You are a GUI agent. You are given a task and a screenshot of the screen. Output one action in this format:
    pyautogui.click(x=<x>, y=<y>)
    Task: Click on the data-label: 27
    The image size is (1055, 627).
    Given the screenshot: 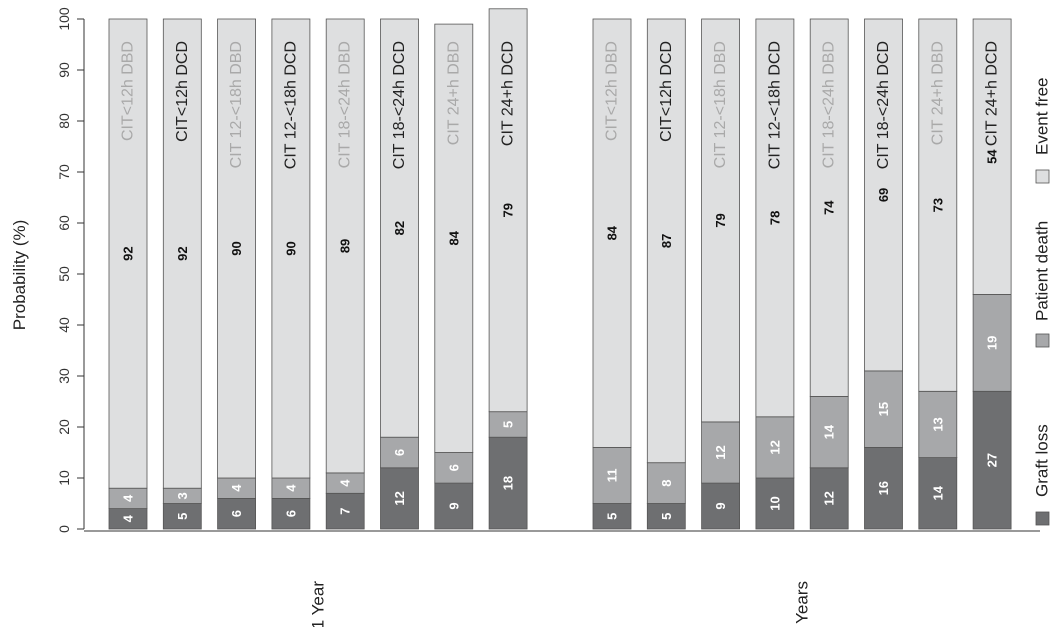 What is the action you would take?
    pyautogui.click(x=992, y=460)
    